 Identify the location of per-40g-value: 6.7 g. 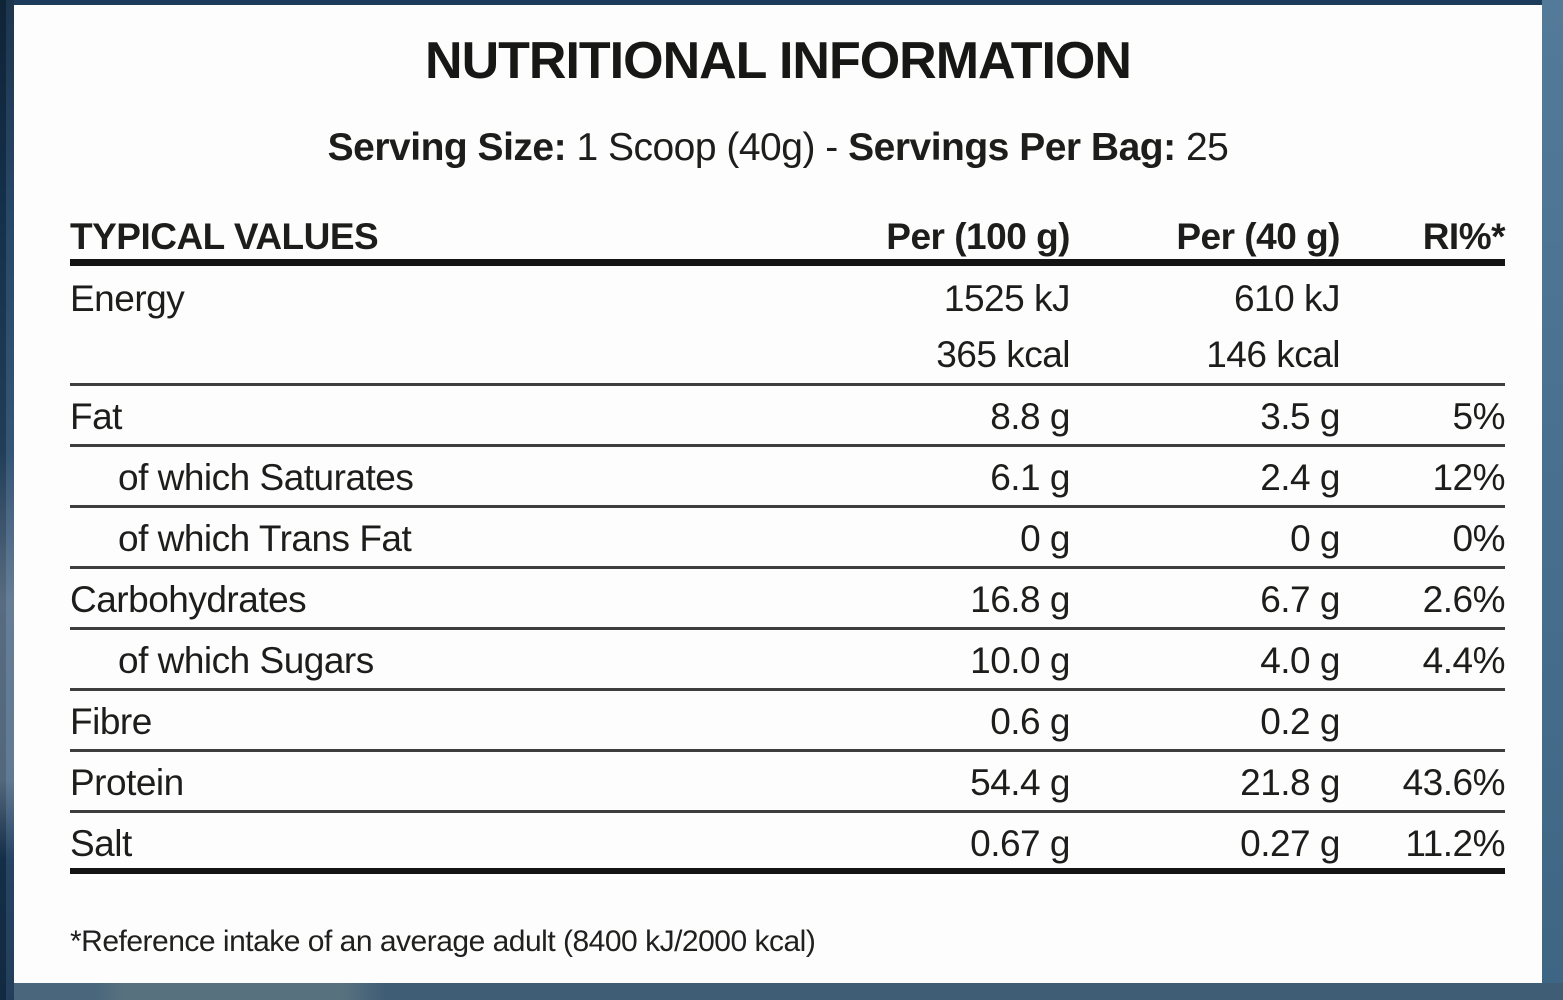
(1300, 599).